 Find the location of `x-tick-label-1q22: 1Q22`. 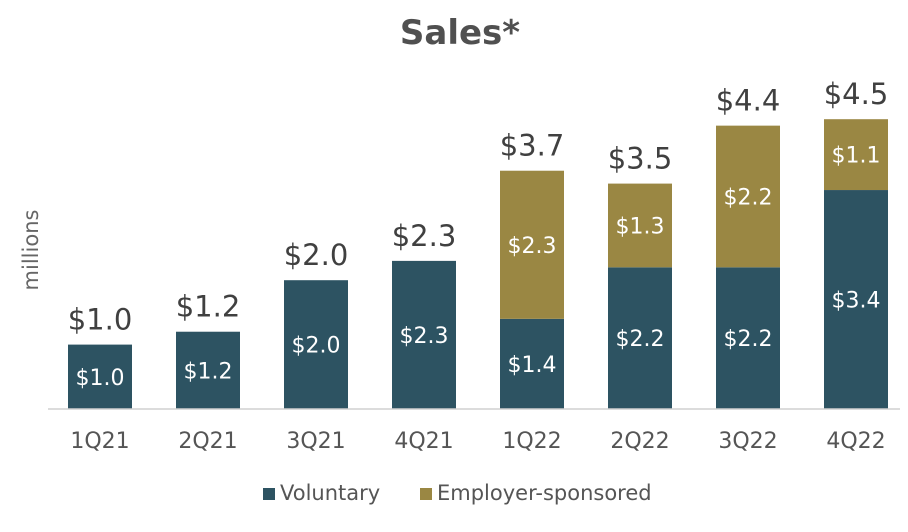

x-tick-label-1q22: 1Q22 is located at coordinates (531, 441).